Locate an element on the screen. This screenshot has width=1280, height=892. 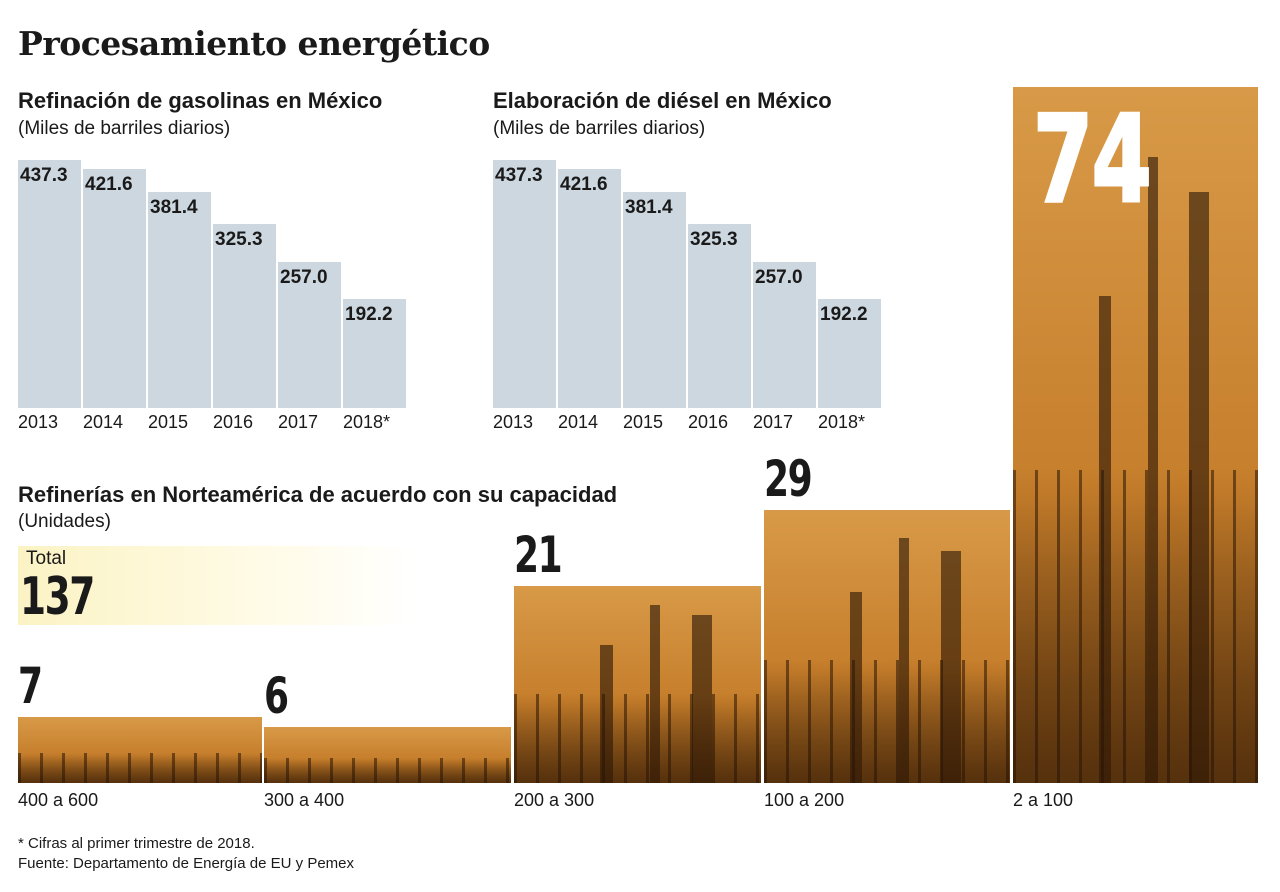
footnote: * Cifras al primer trimestre de 2018. is located at coordinates (136, 843).